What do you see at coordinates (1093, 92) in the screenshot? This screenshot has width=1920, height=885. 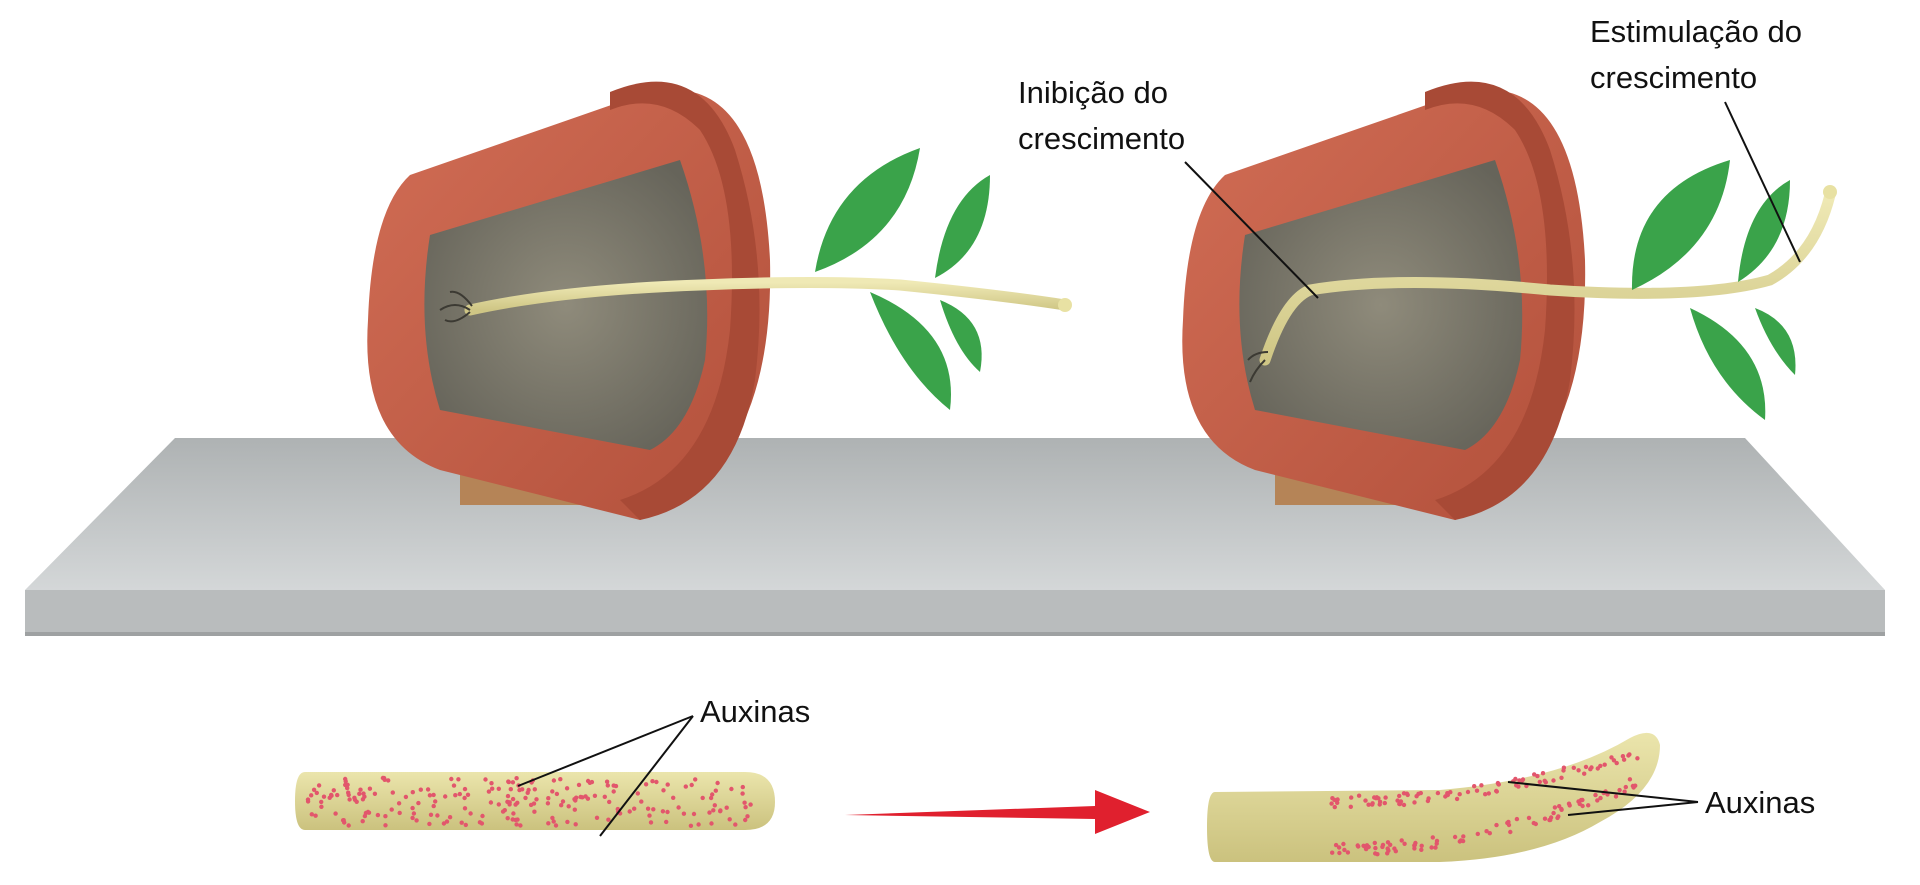 I see `label-inhibition-line1: Inibição do` at bounding box center [1093, 92].